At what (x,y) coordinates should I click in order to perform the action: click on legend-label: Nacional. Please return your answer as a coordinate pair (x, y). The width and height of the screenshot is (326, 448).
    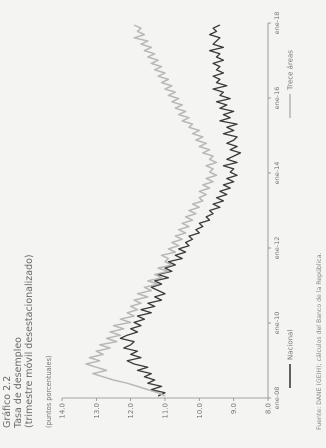
    Looking at the image, I should click on (291, 345).